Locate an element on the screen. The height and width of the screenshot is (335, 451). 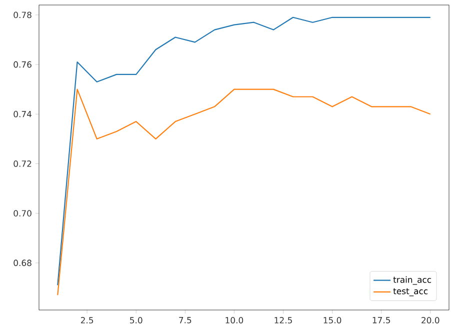
x-tick-label: 12.5 is located at coordinates (283, 320).